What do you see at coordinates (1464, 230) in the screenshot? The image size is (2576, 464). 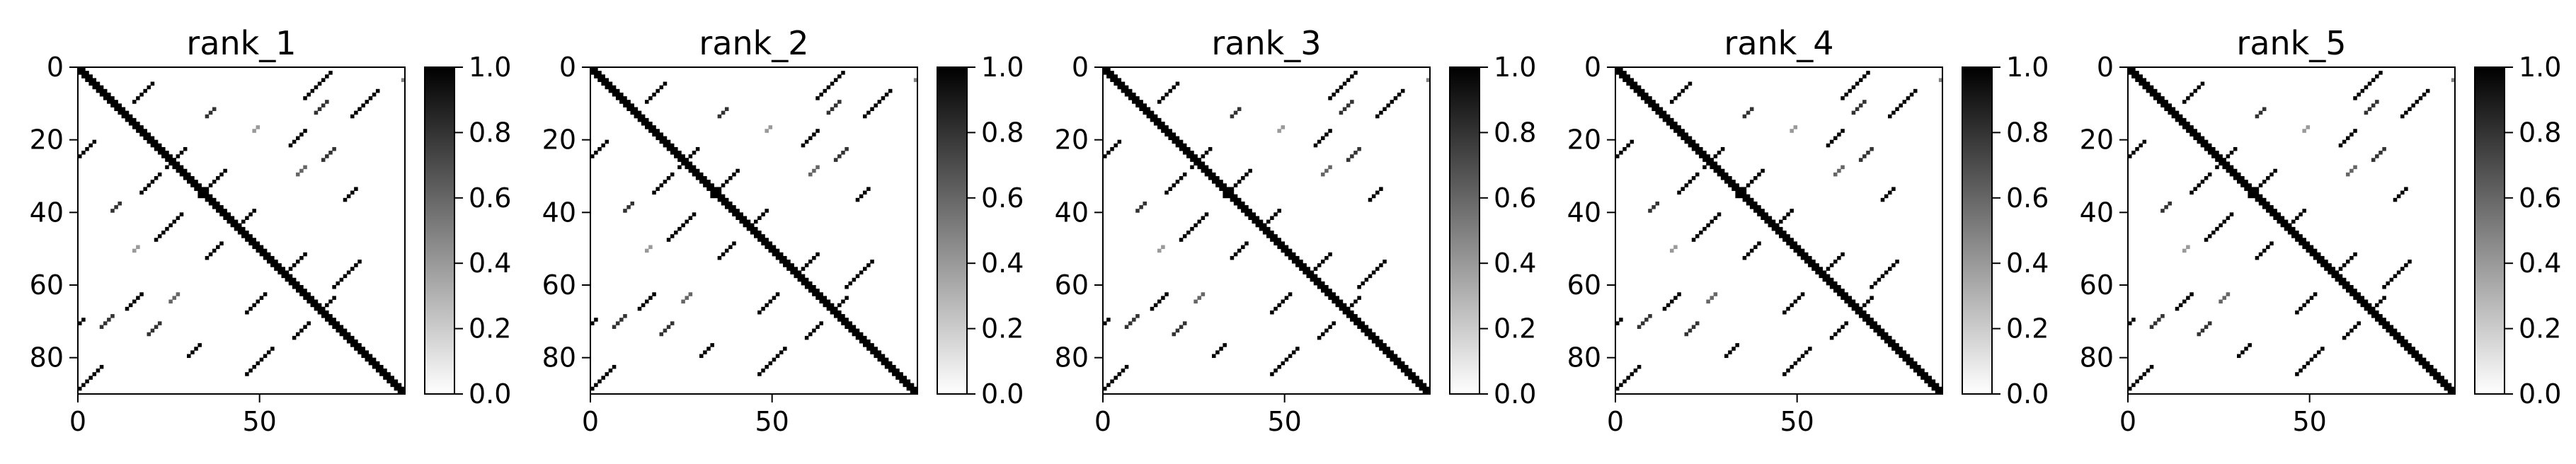 I see `colorbar` at bounding box center [1464, 230].